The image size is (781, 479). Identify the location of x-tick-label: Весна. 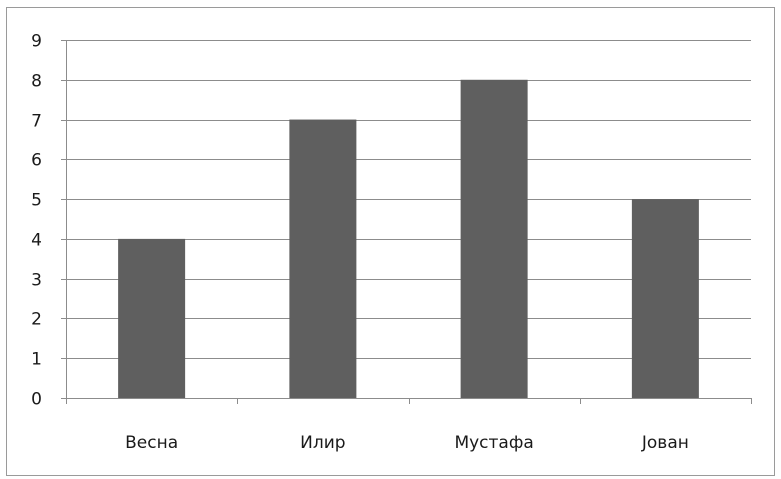
(151, 443).